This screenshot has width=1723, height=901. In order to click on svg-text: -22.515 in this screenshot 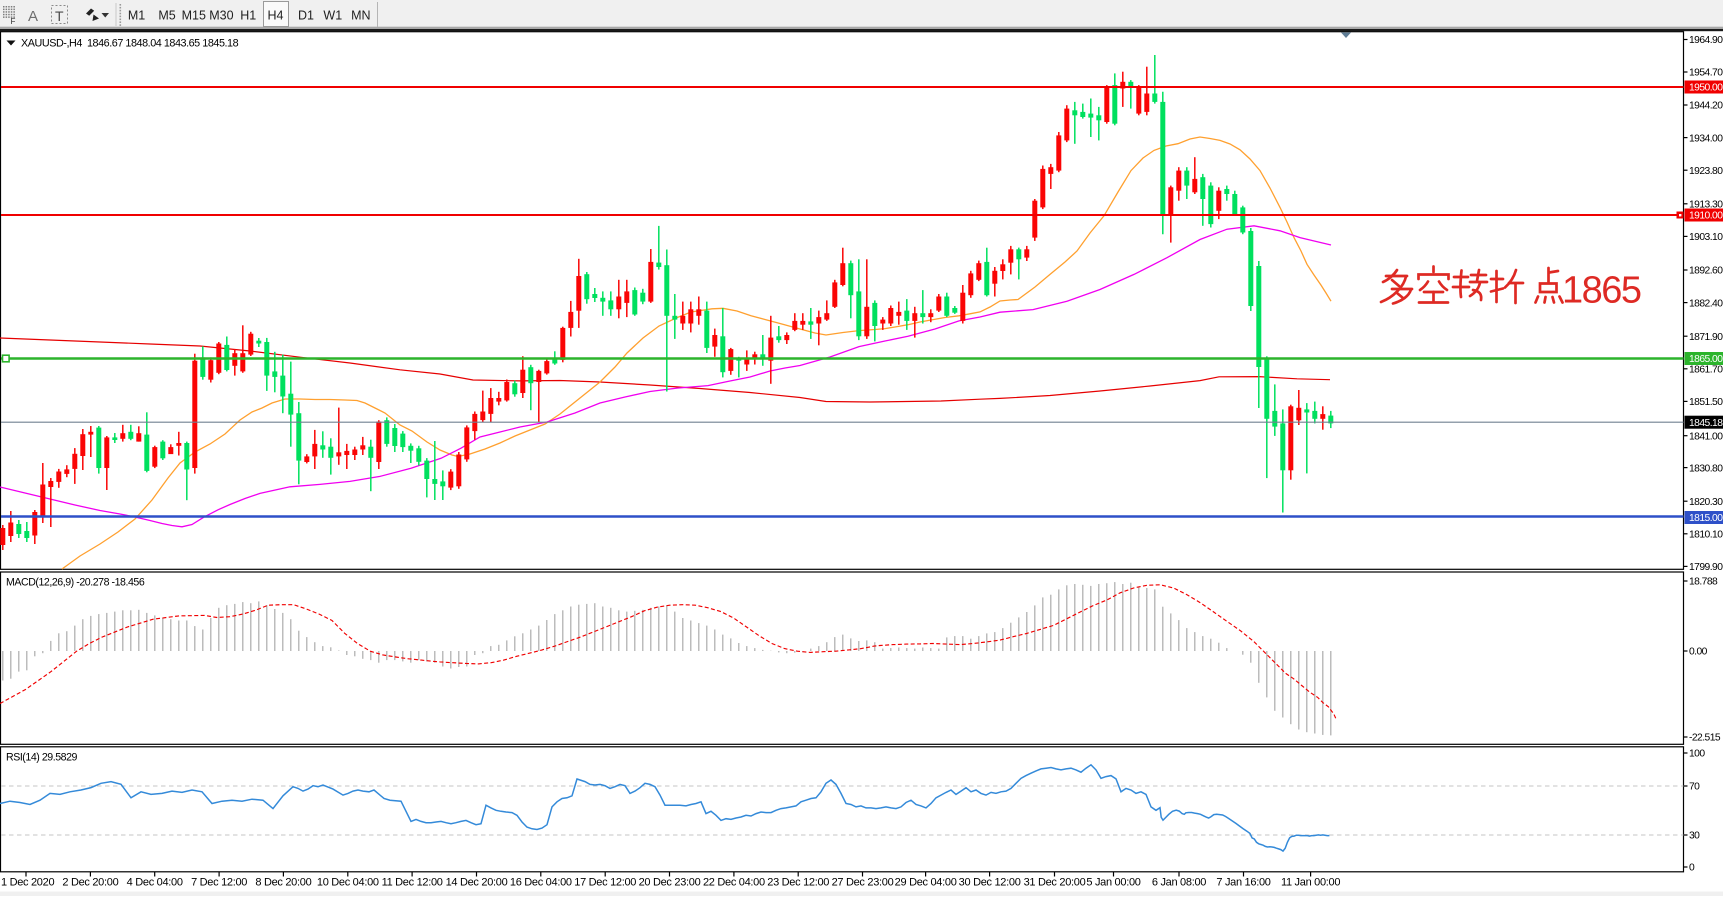, I will do `click(1705, 738)`.